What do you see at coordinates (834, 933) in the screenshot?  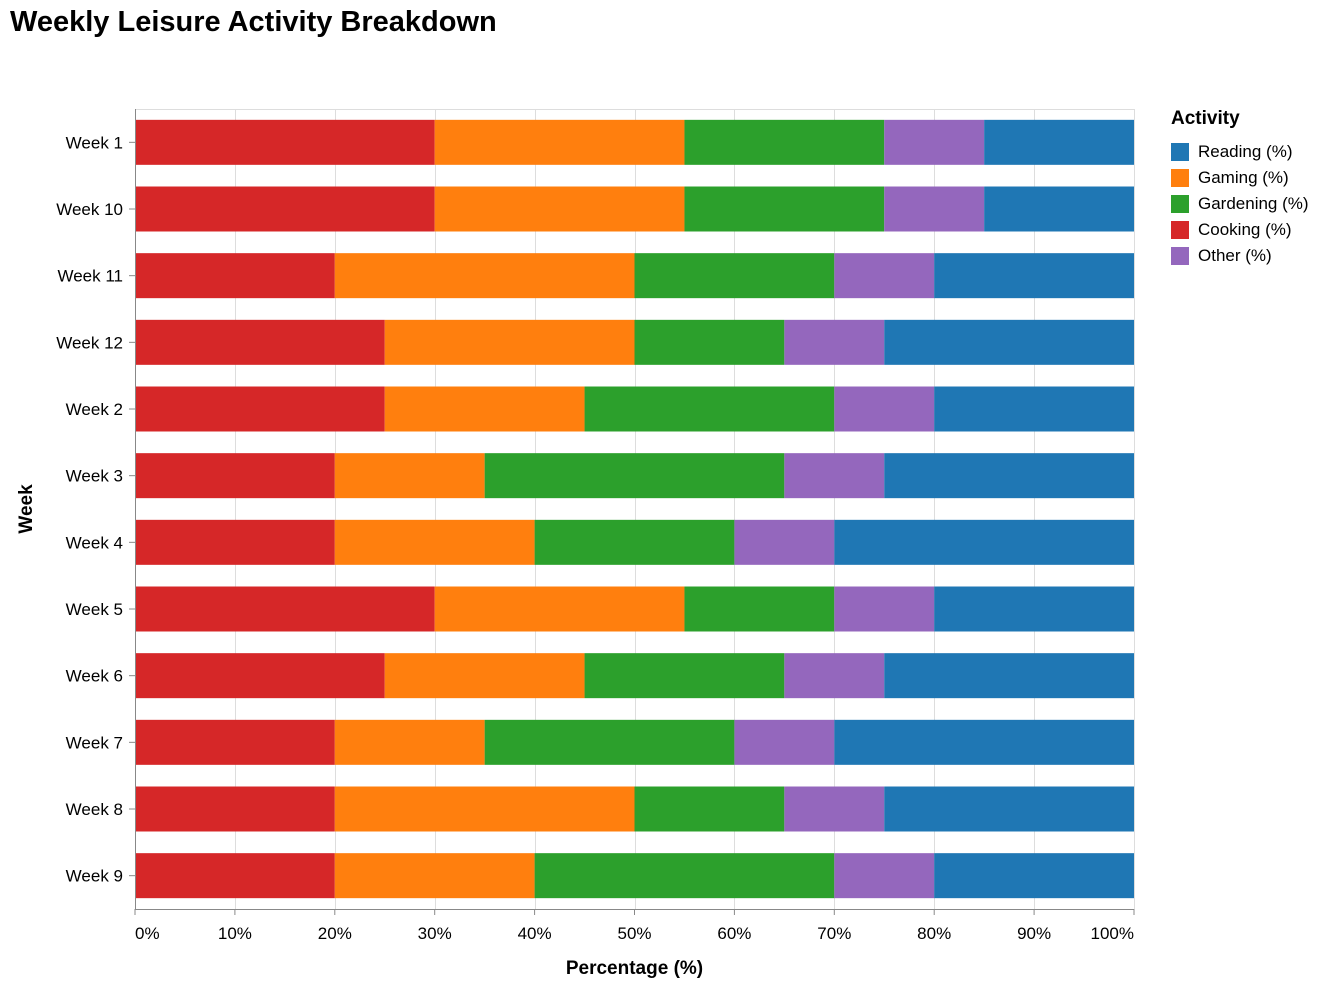 I see `x-tick-label: 70%` at bounding box center [834, 933].